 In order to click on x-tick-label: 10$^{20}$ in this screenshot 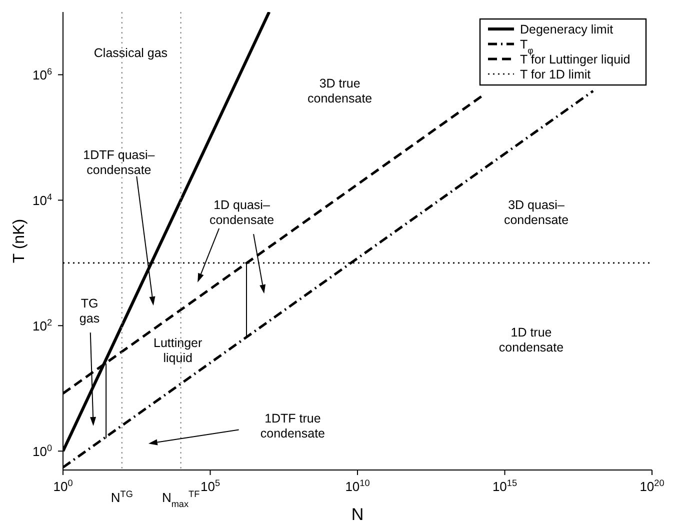, I will do `click(652, 486)`.